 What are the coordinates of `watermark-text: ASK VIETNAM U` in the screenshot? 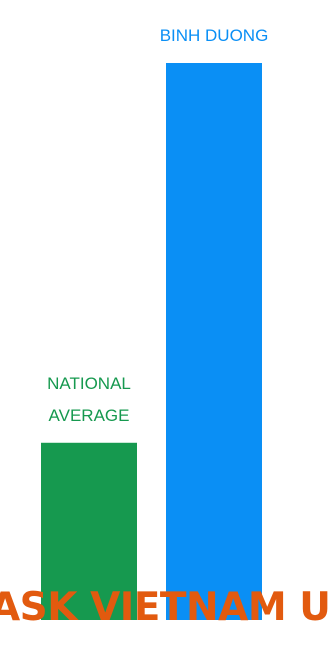 It's located at (165, 608).